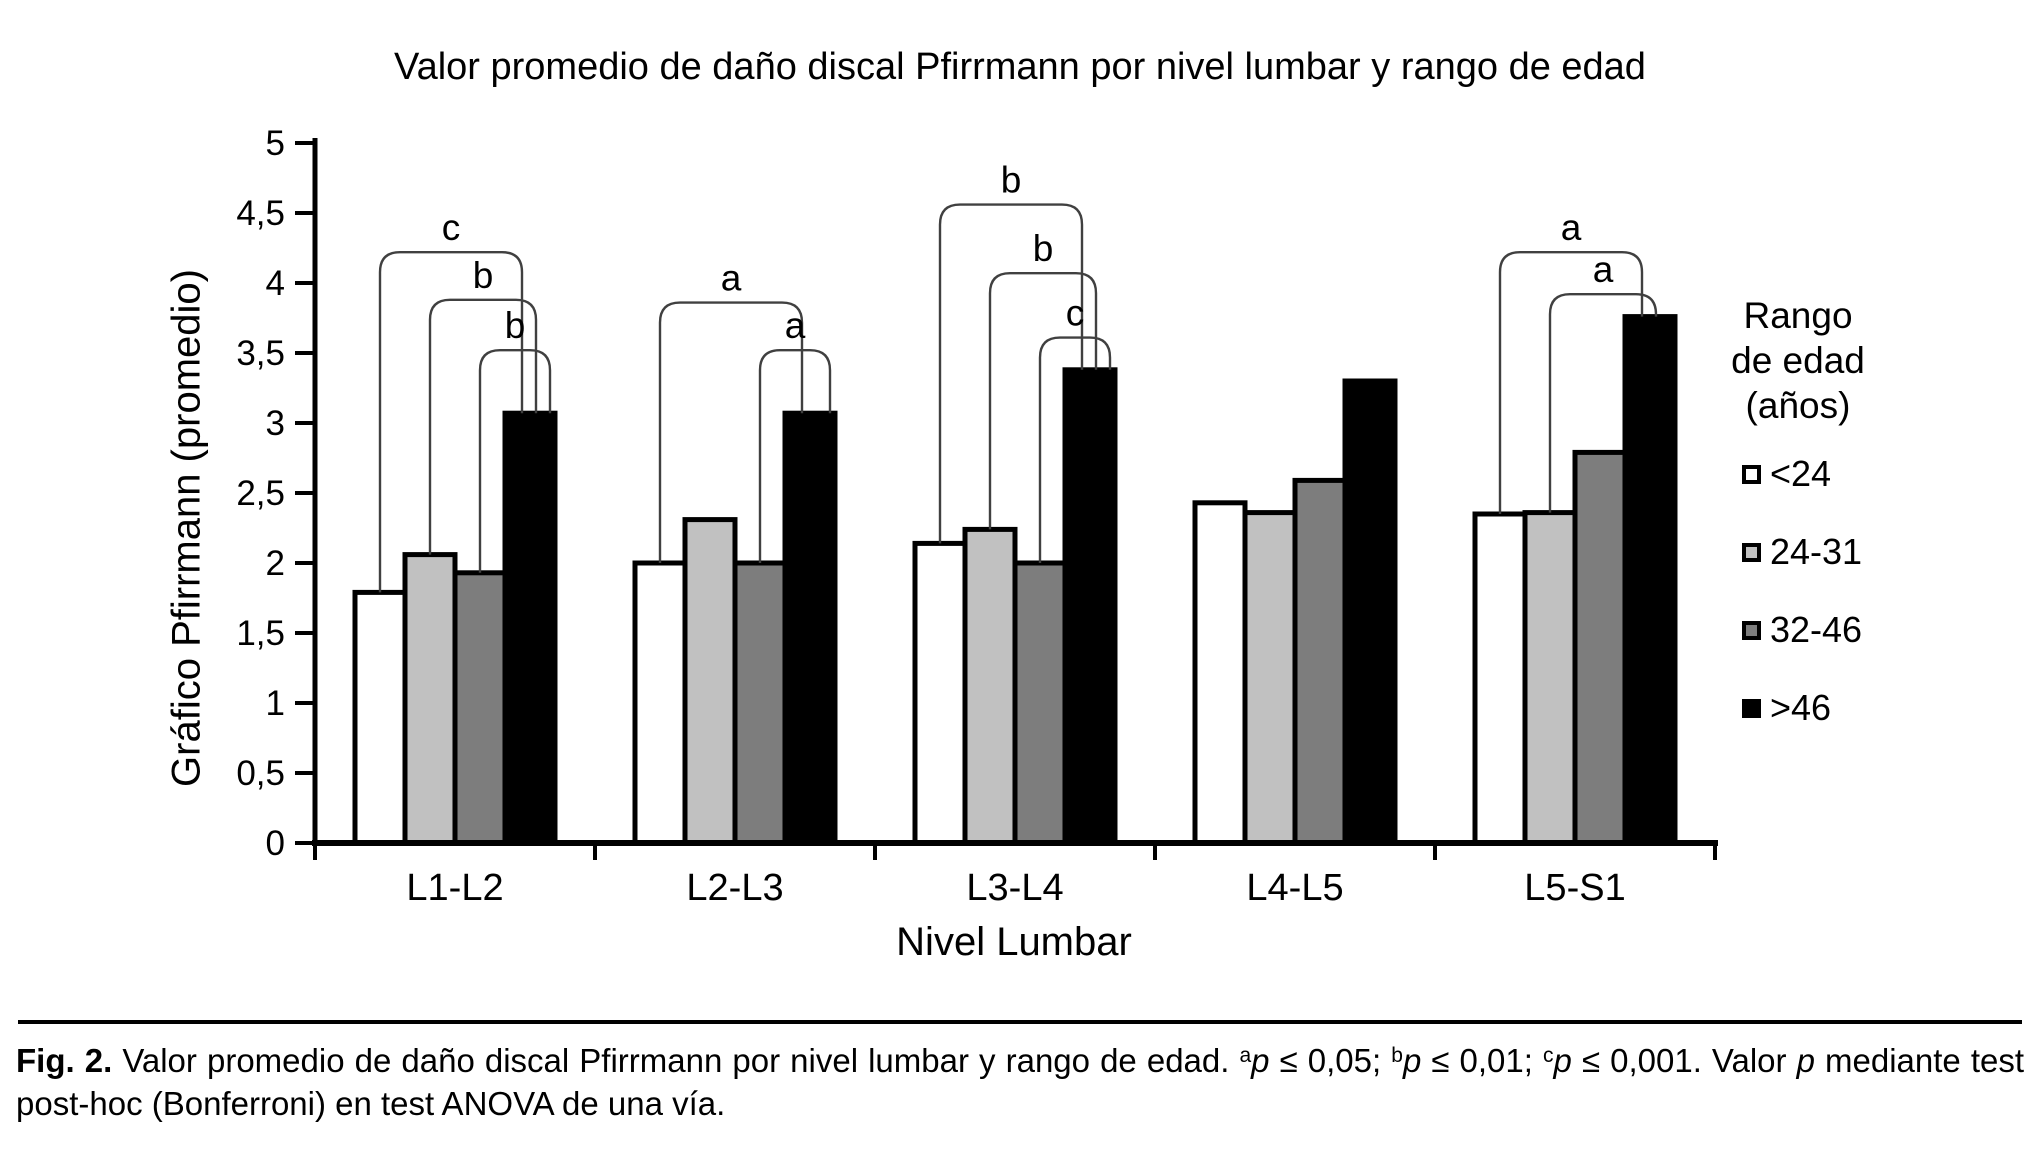 The height and width of the screenshot is (1164, 2040). Describe the element at coordinates (275, 423) in the screenshot. I see `y-tick-label: 3` at that location.